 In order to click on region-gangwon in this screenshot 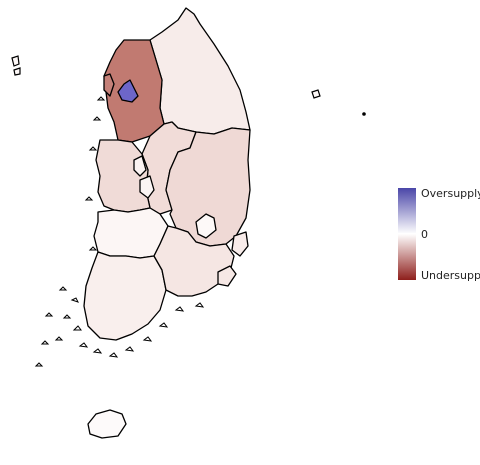, I will do `click(200, 71)`.